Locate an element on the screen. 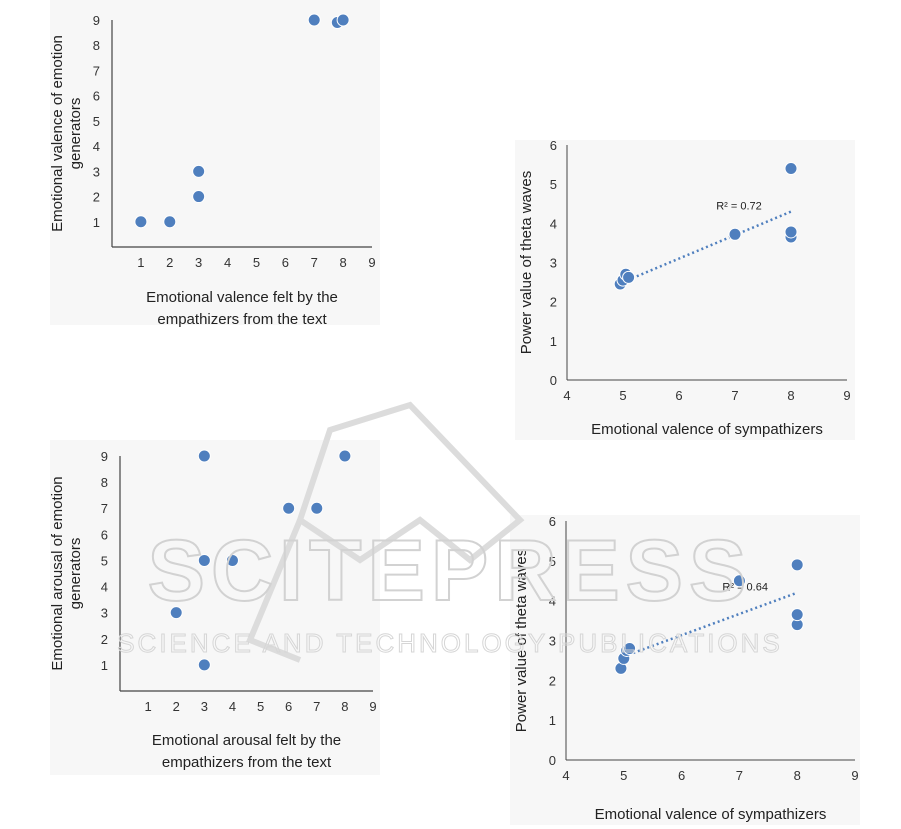 Image resolution: width=901 pixels, height=829 pixels. y-axis-title: Emotional valence of emotion is located at coordinates (57, 133).